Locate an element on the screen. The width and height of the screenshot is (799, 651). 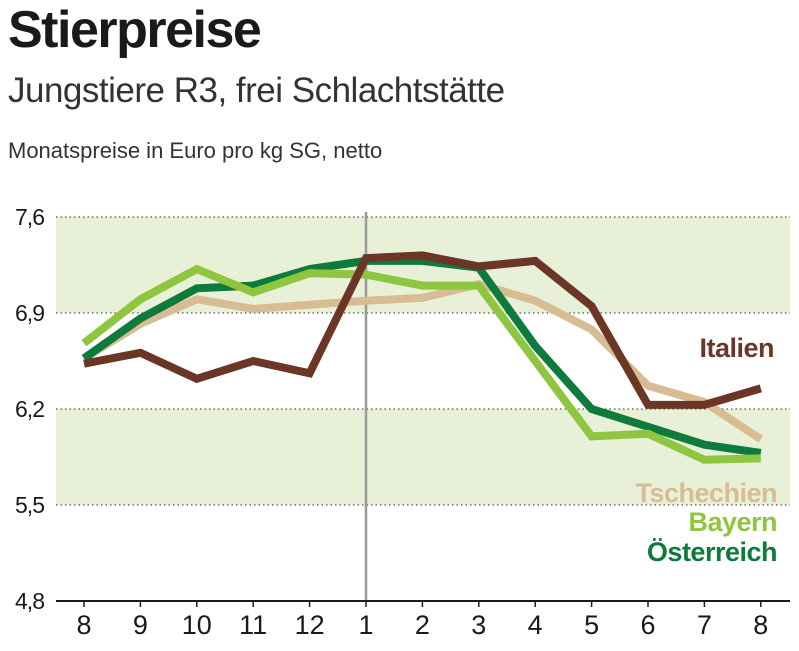
x-tick-label: 5 is located at coordinates (591, 625).